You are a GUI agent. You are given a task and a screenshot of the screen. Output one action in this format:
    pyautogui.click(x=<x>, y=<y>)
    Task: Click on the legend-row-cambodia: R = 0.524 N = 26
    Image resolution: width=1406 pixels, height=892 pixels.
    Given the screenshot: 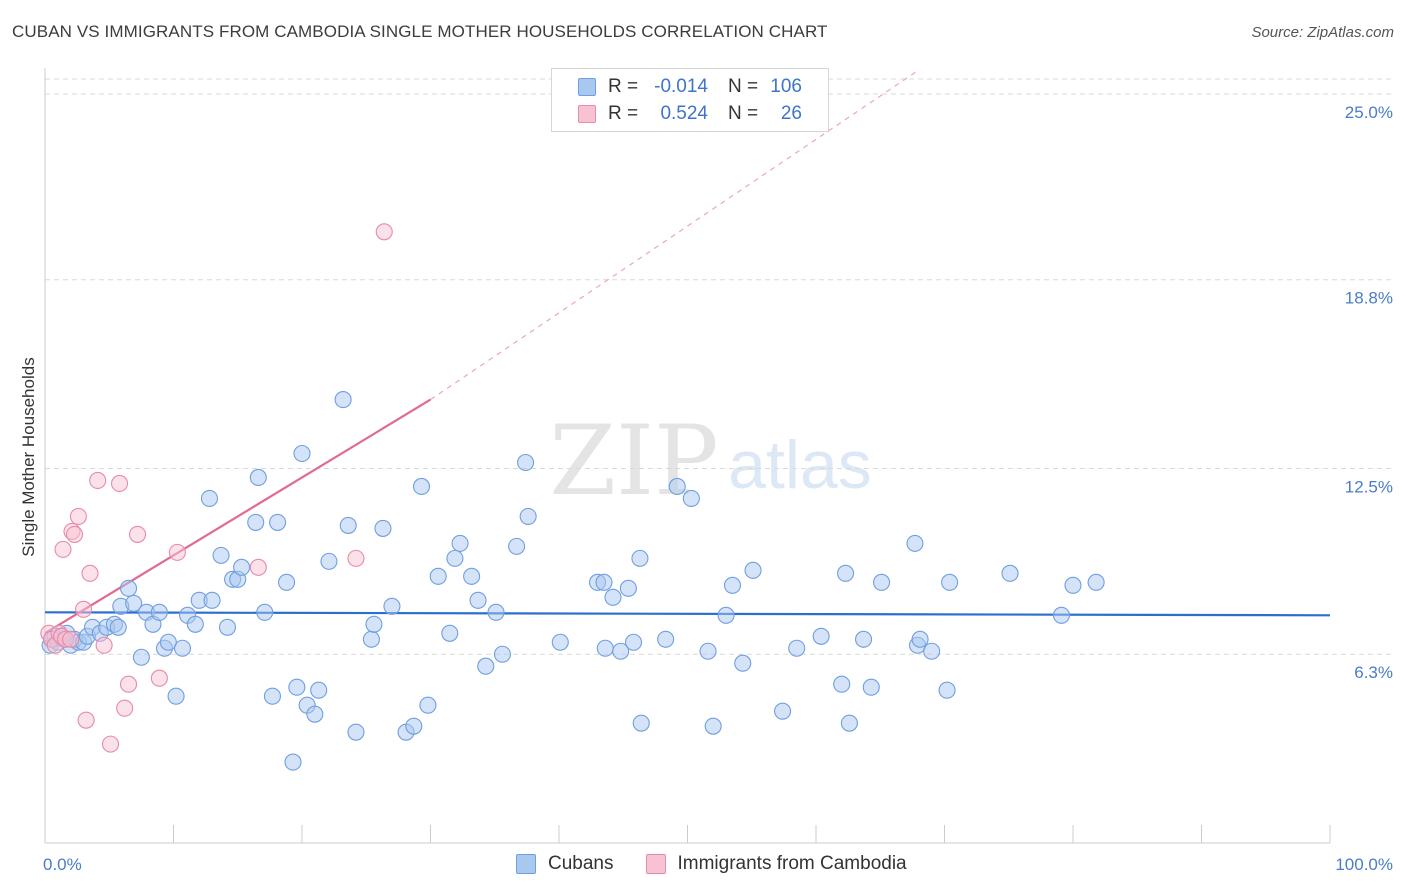 What is the action you would take?
    pyautogui.click(x=690, y=114)
    